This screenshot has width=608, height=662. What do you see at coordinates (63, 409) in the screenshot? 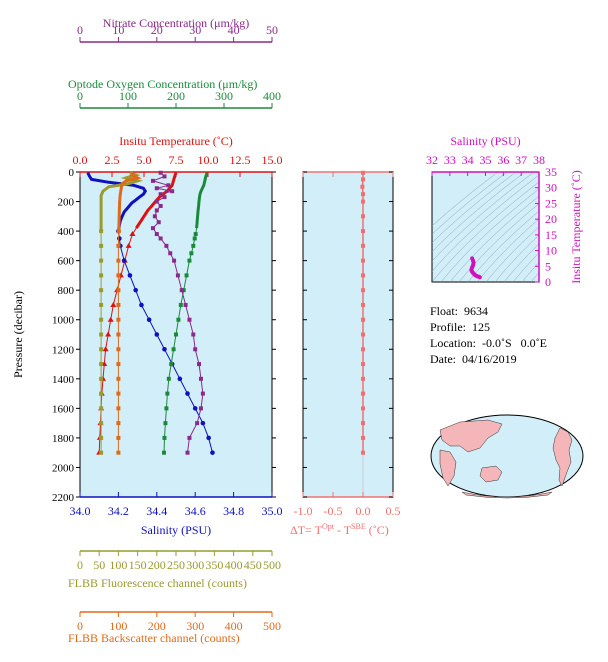
I see `pressure-tick-label: 1600` at bounding box center [63, 409].